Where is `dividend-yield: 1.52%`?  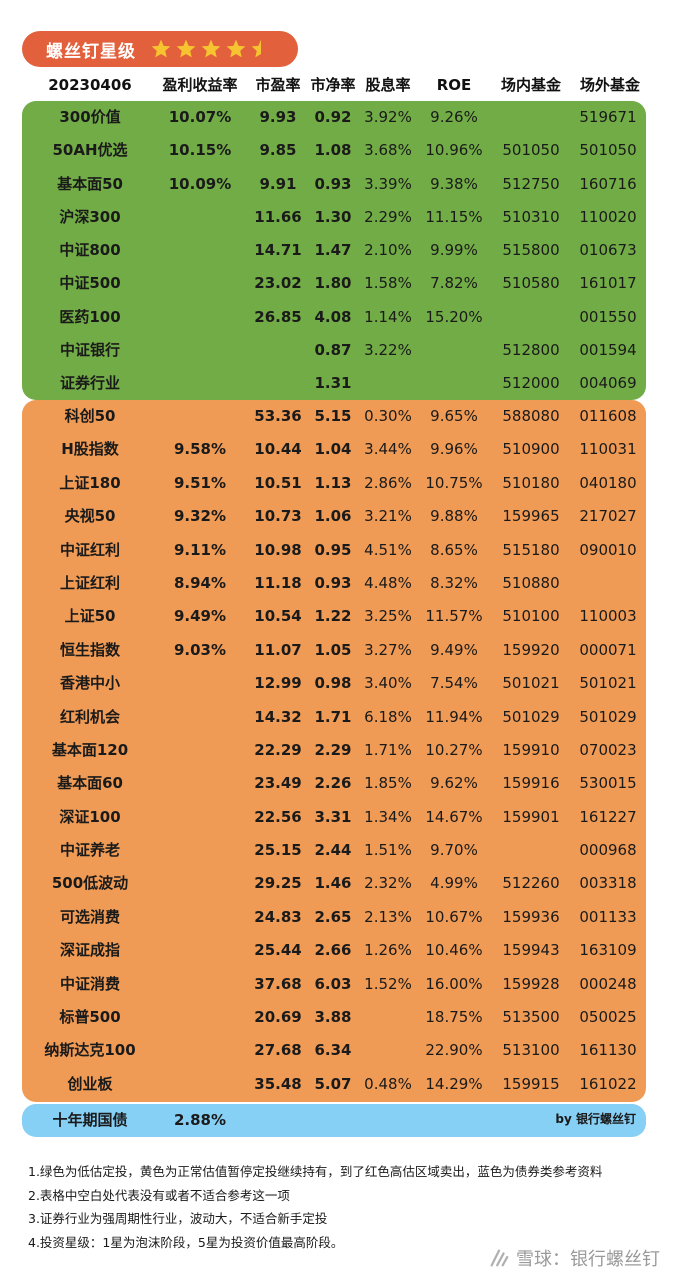
dividend-yield: 1.52% is located at coordinates (388, 983).